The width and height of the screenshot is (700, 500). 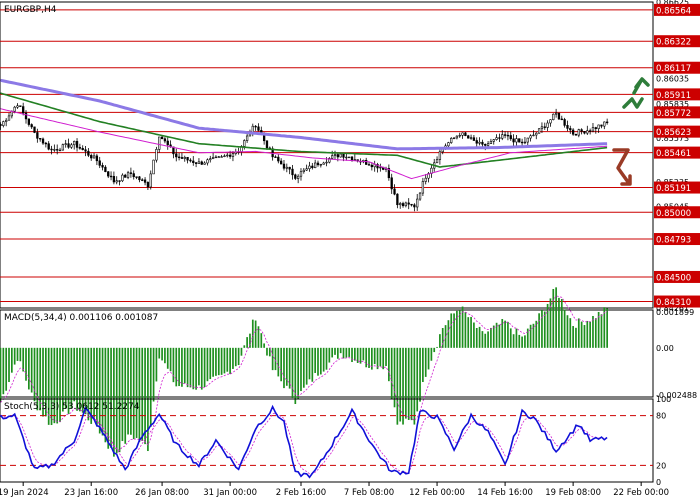 I want to click on stoch-tick-label: 100, so click(x=663, y=399).